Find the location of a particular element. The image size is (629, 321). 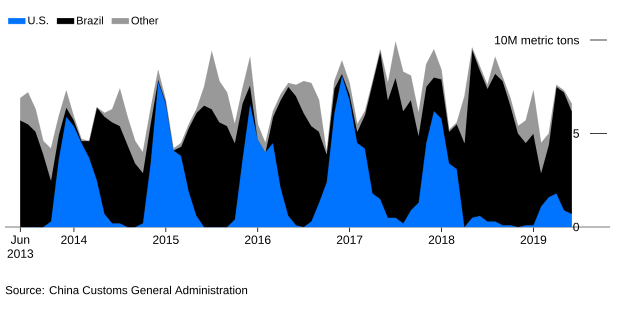

x-tick-label: 2017 is located at coordinates (349, 240).